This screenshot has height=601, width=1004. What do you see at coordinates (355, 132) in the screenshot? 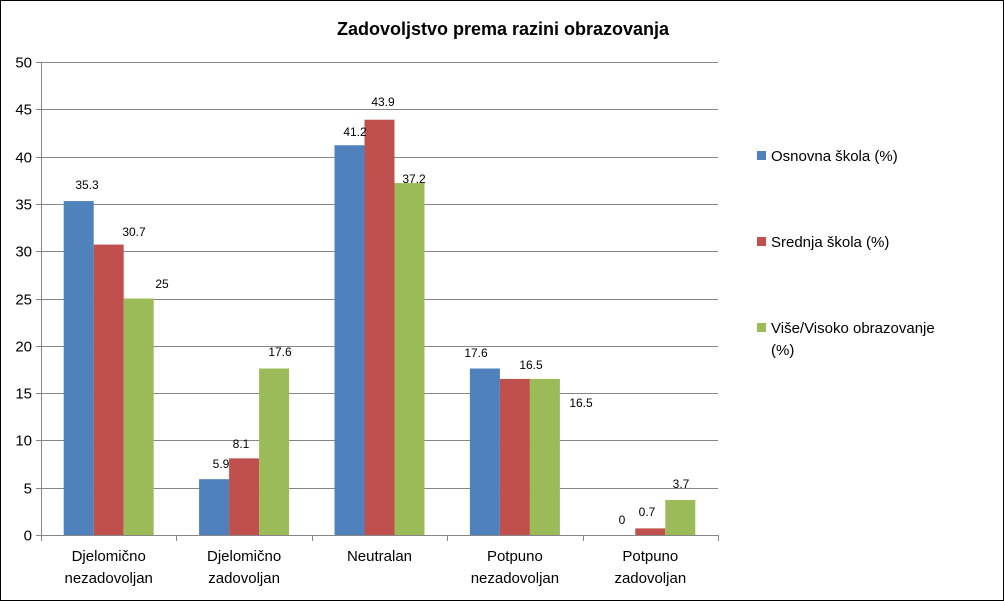
I see `data-label: 41.2` at bounding box center [355, 132].